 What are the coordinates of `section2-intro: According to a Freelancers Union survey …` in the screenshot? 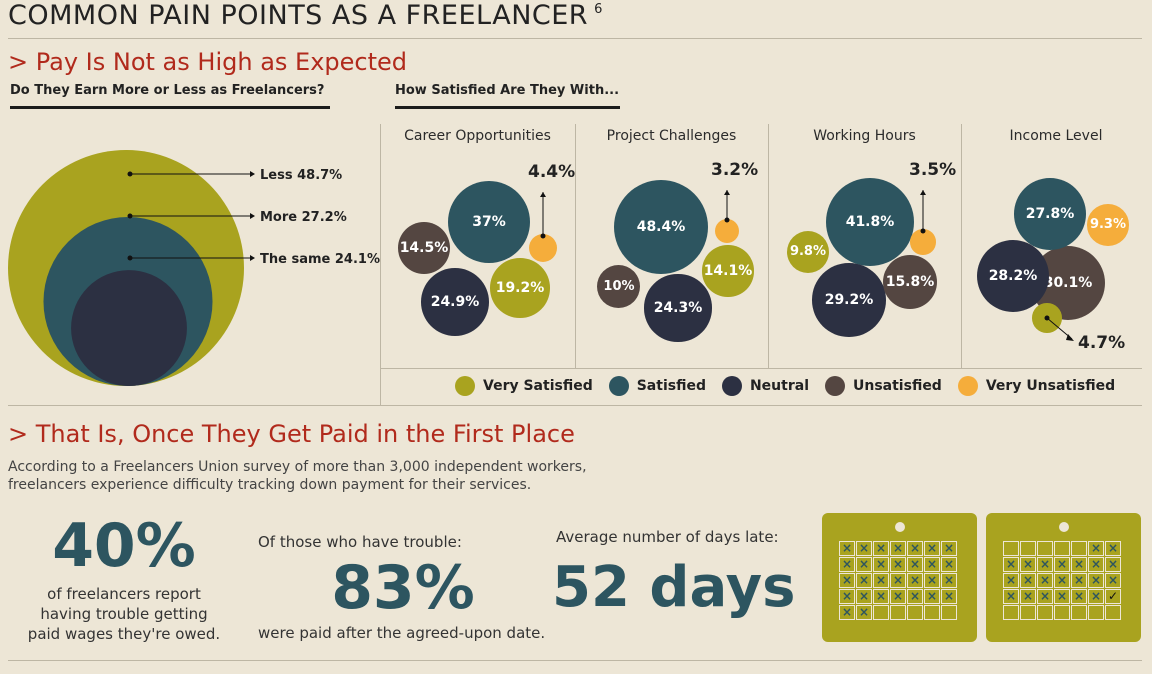 It's located at (297, 476).